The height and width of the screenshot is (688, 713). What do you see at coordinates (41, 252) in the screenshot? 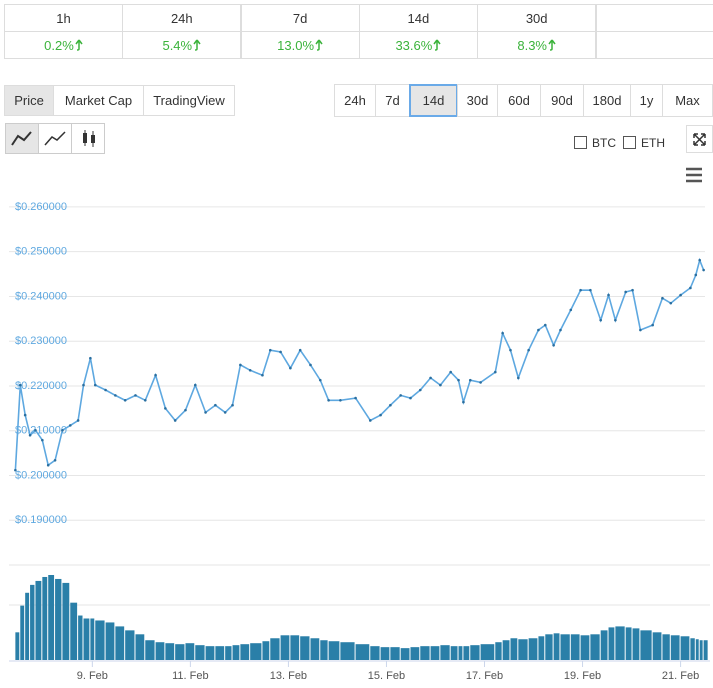
I see `y-tick-label: $0.250000` at bounding box center [41, 252].